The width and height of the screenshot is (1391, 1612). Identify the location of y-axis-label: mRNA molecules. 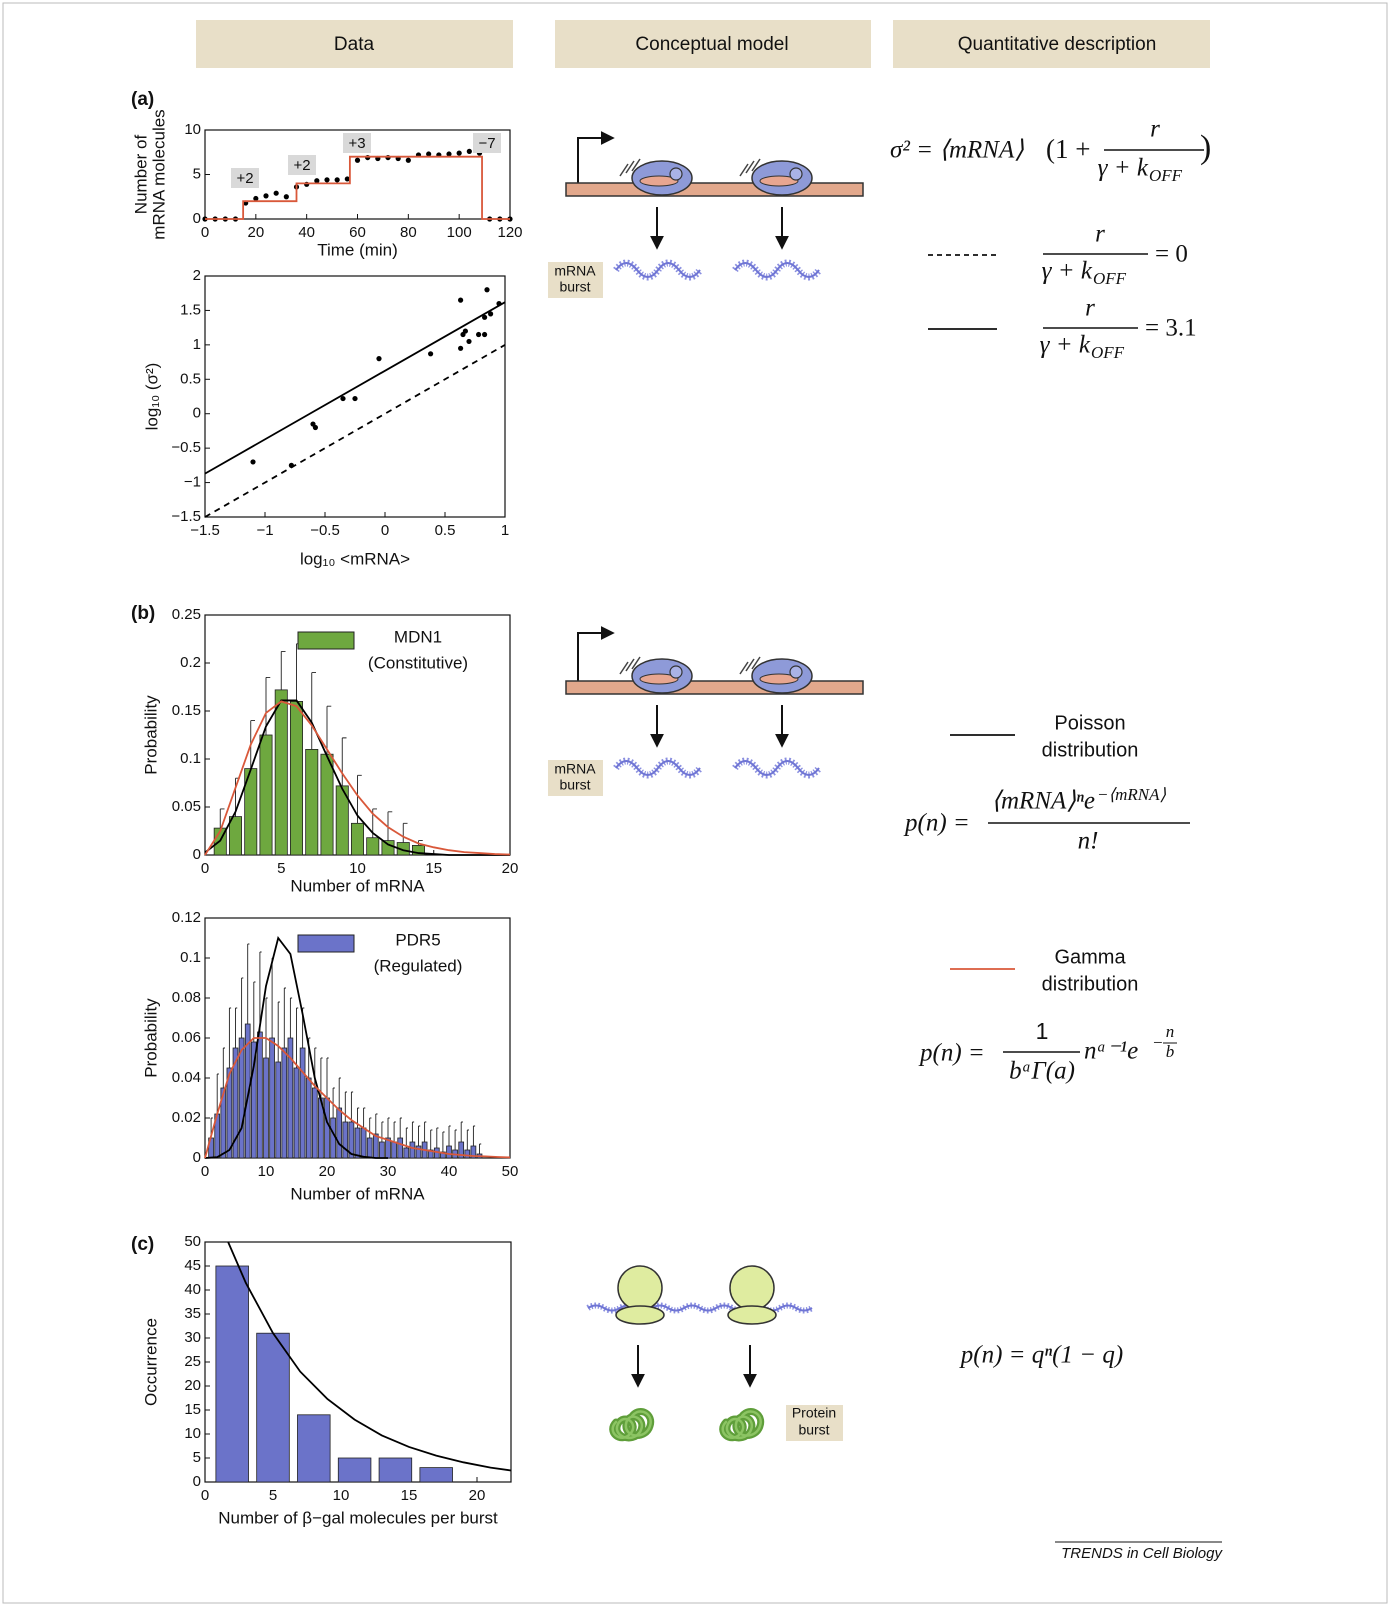
(158, 174).